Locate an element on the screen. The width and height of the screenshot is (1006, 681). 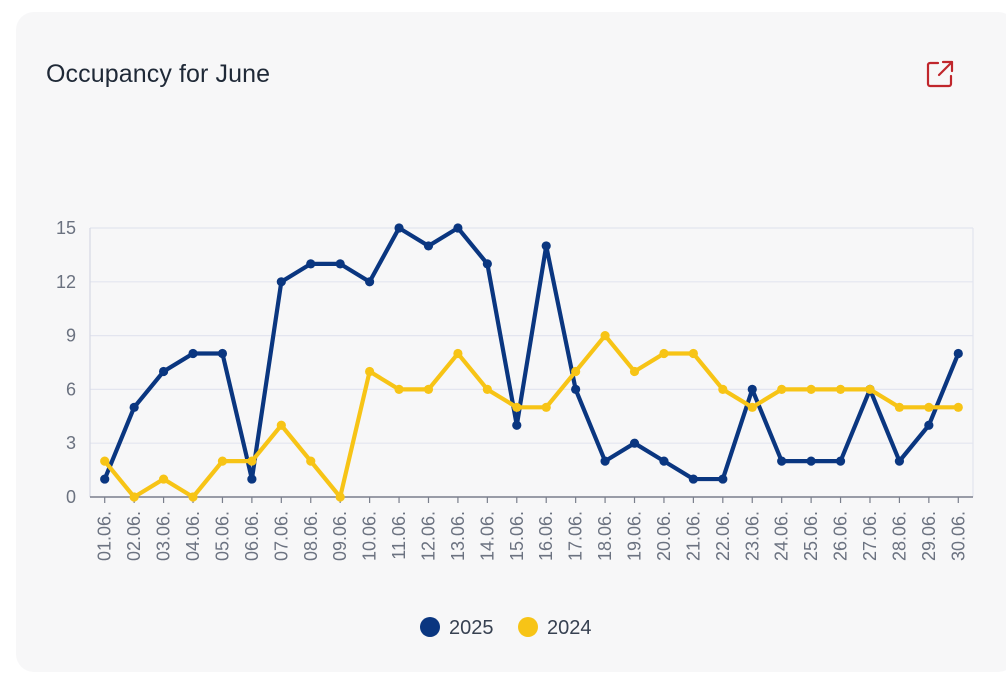
x-tick-label: 25.06. is located at coordinates (811, 536).